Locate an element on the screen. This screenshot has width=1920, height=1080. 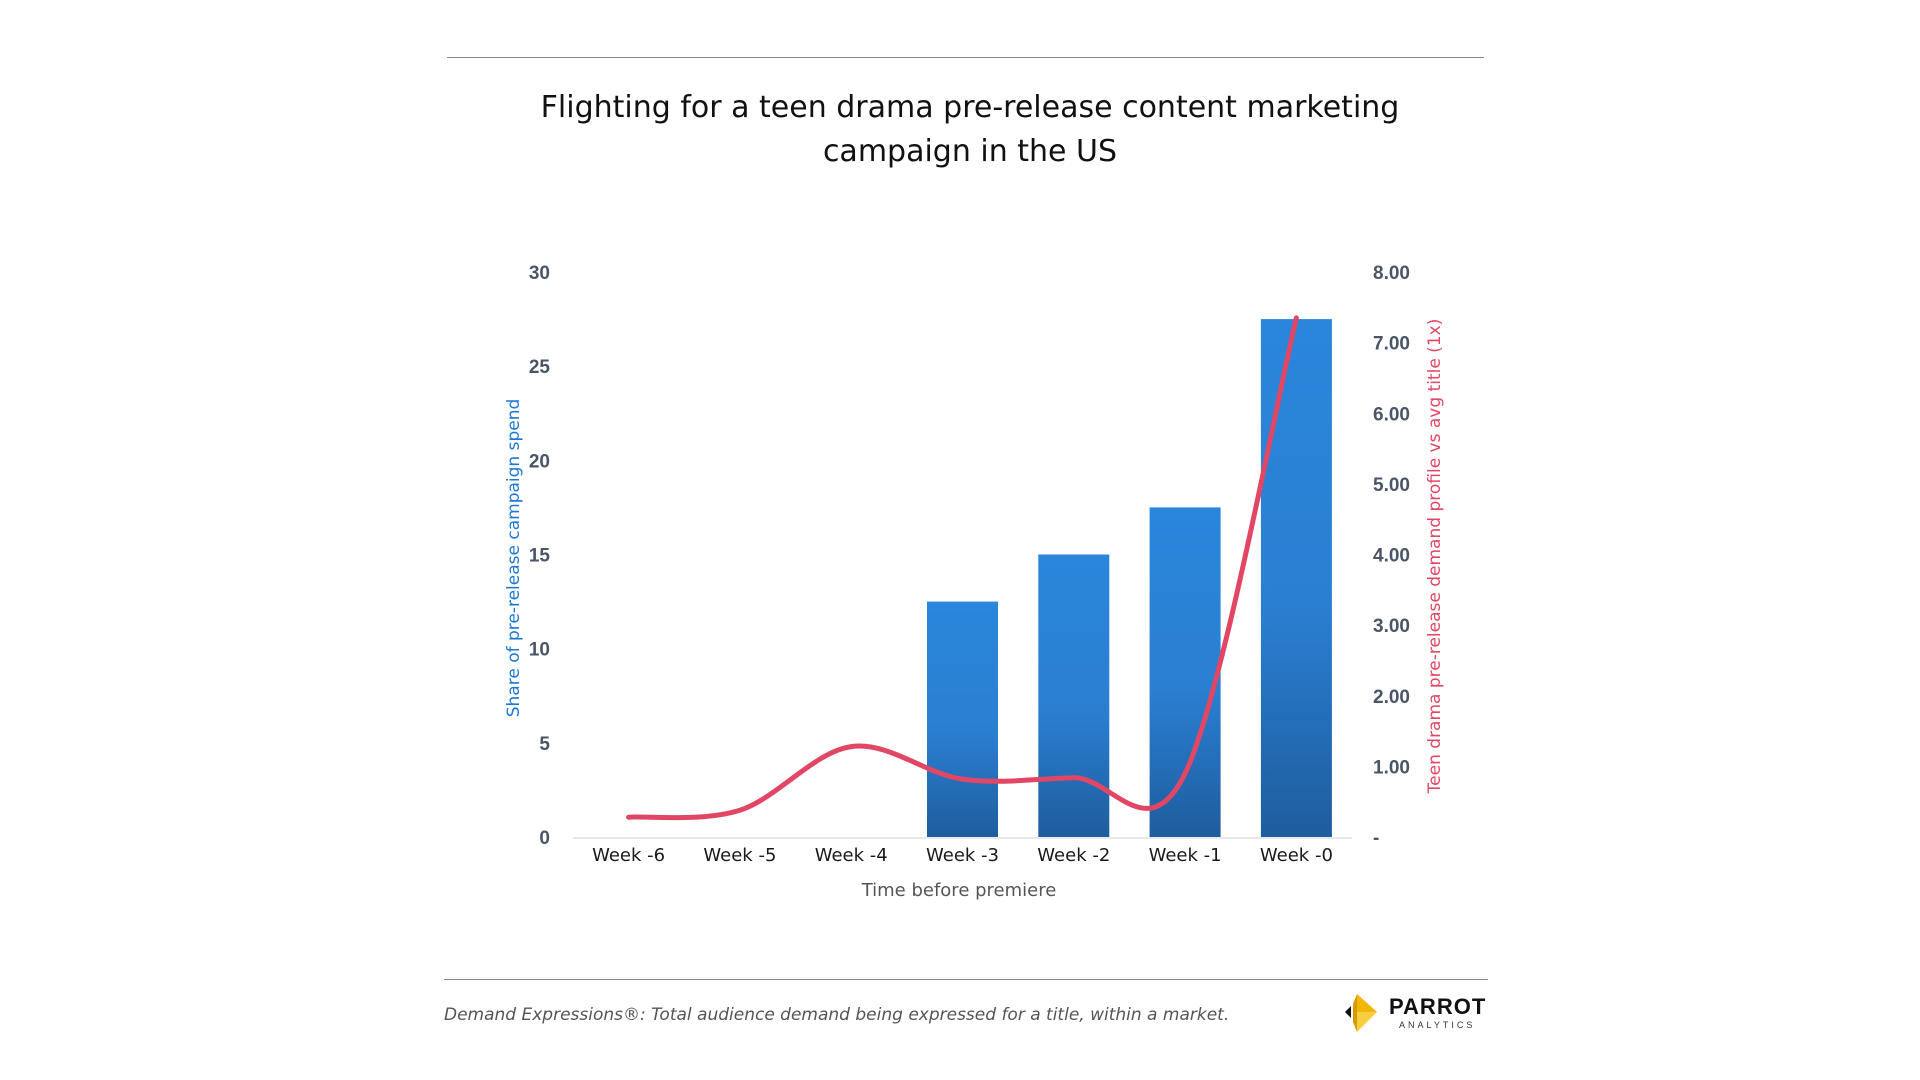
left-tick-label: 25 is located at coordinates (540, 367).